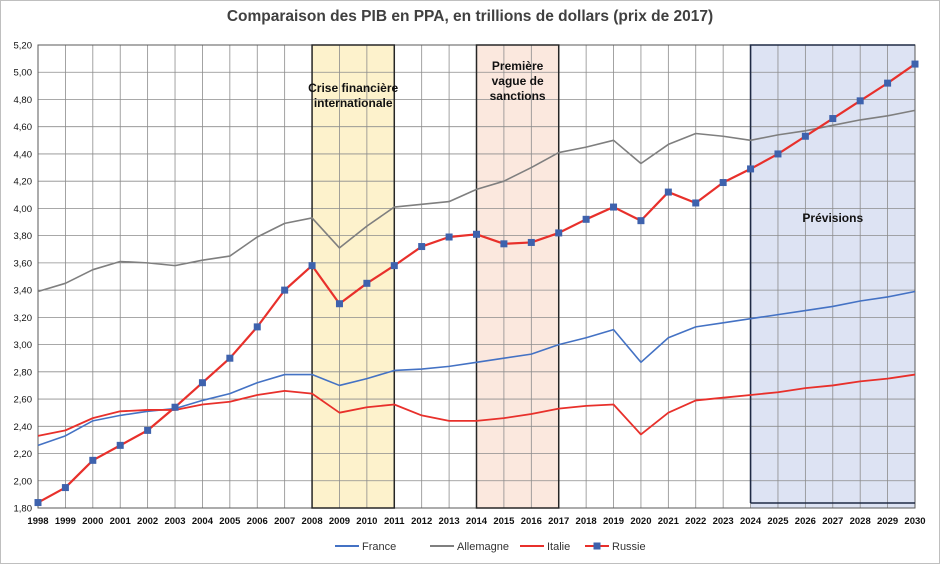 This screenshot has width=940, height=564. I want to click on y-tick-label: 3,40, so click(23, 291).